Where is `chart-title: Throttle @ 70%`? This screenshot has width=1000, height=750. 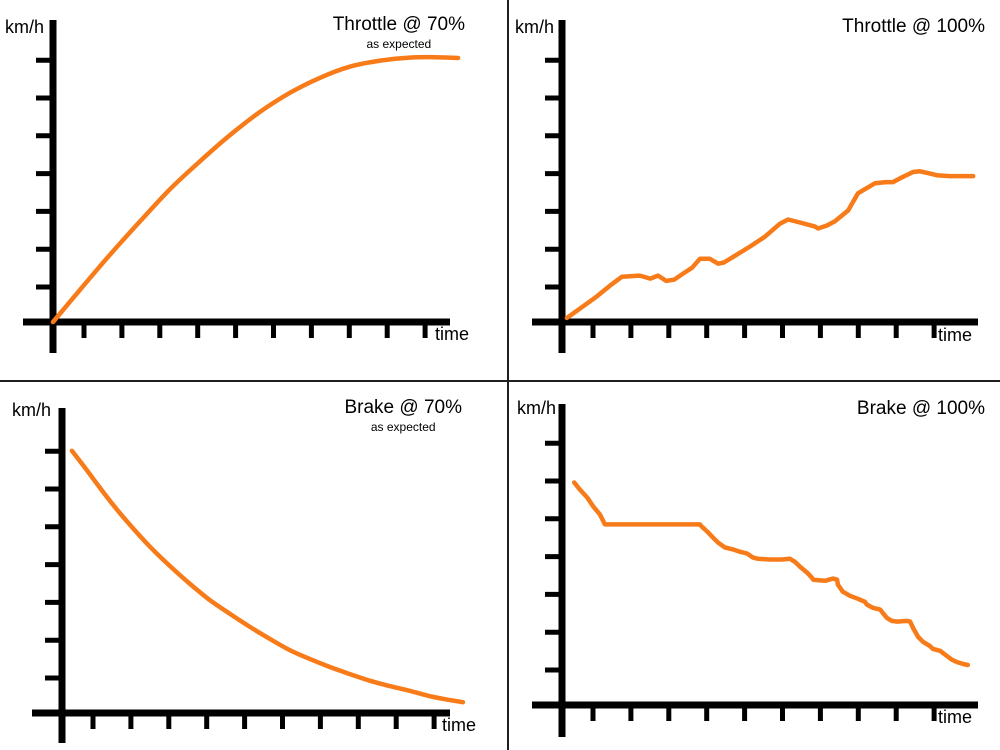 chart-title: Throttle @ 70% is located at coordinates (398, 24).